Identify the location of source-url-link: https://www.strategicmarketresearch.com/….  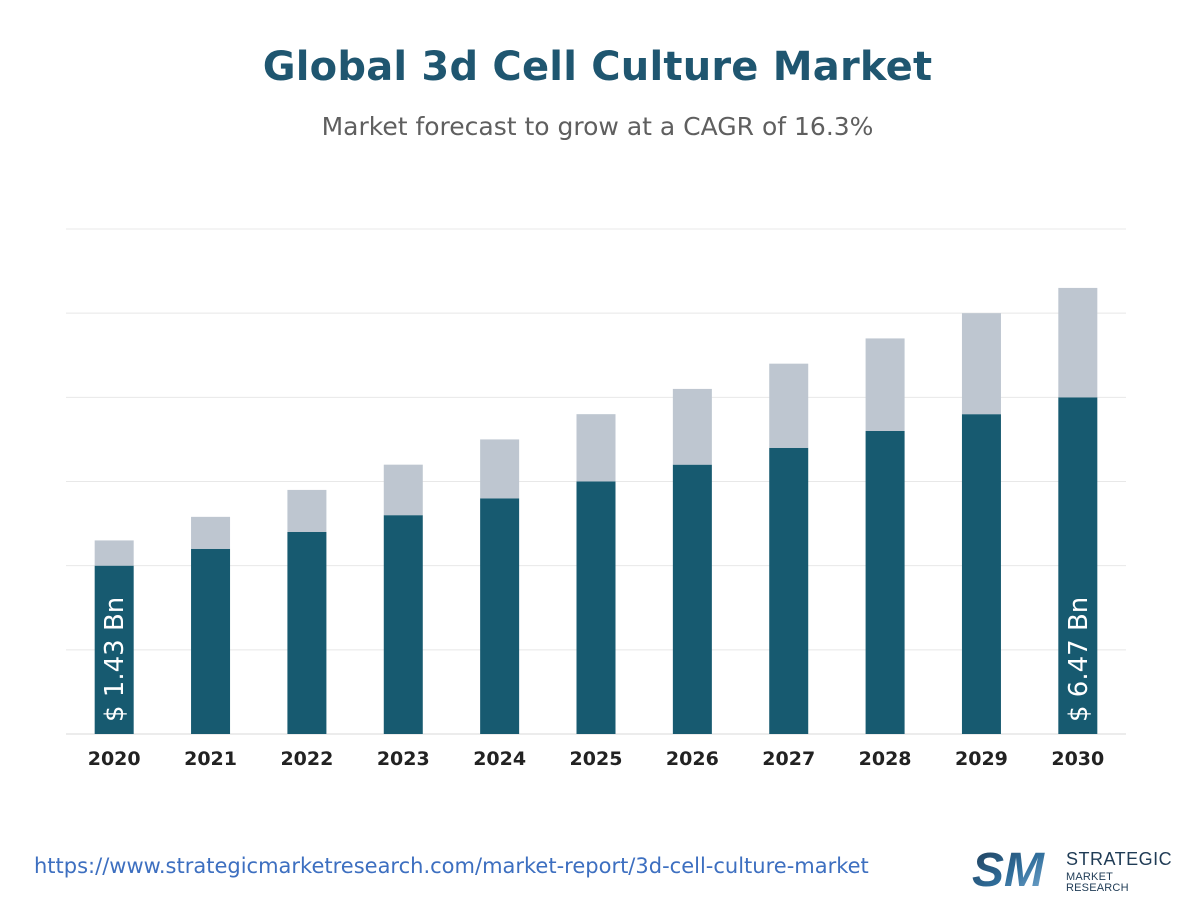
(451, 866).